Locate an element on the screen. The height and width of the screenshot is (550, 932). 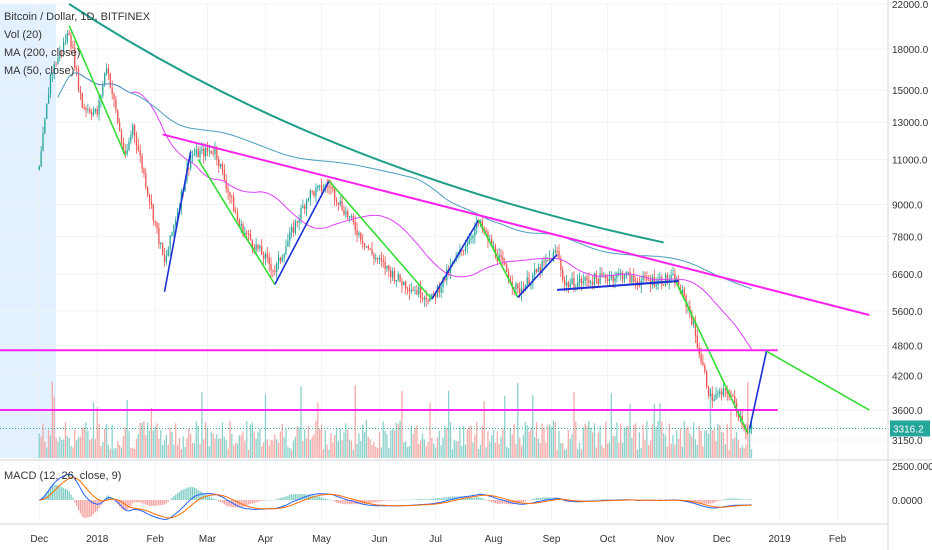
legend-vol: Vol (20) is located at coordinates (23, 35).